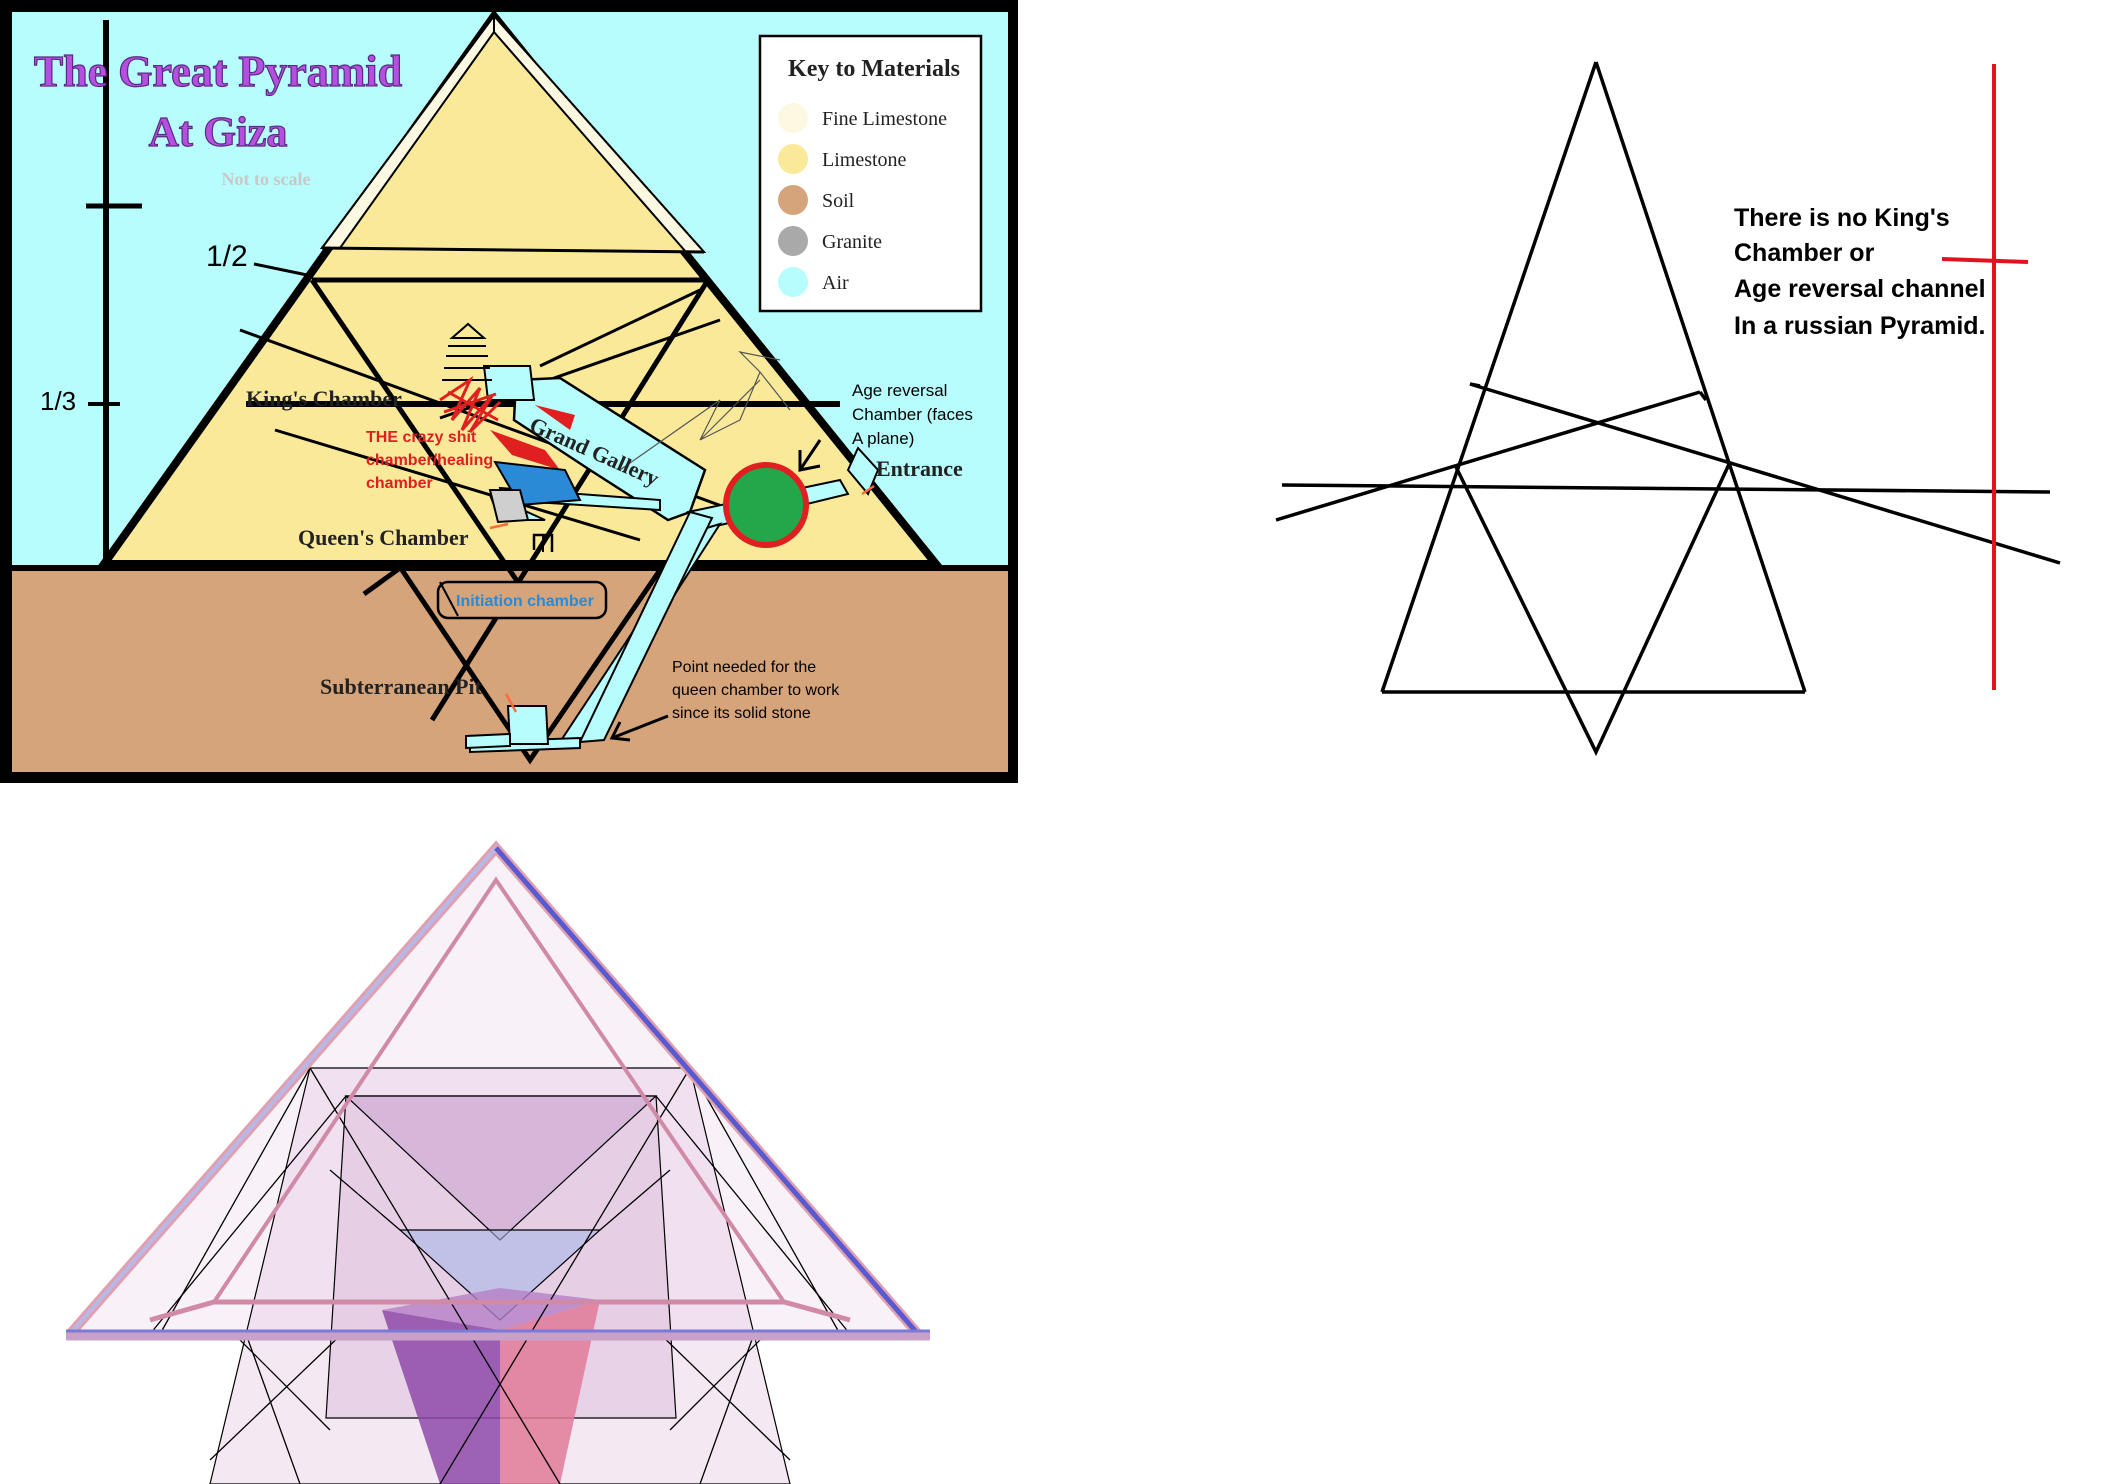  I want to click on arrow-point-shaft, so click(640, 727).